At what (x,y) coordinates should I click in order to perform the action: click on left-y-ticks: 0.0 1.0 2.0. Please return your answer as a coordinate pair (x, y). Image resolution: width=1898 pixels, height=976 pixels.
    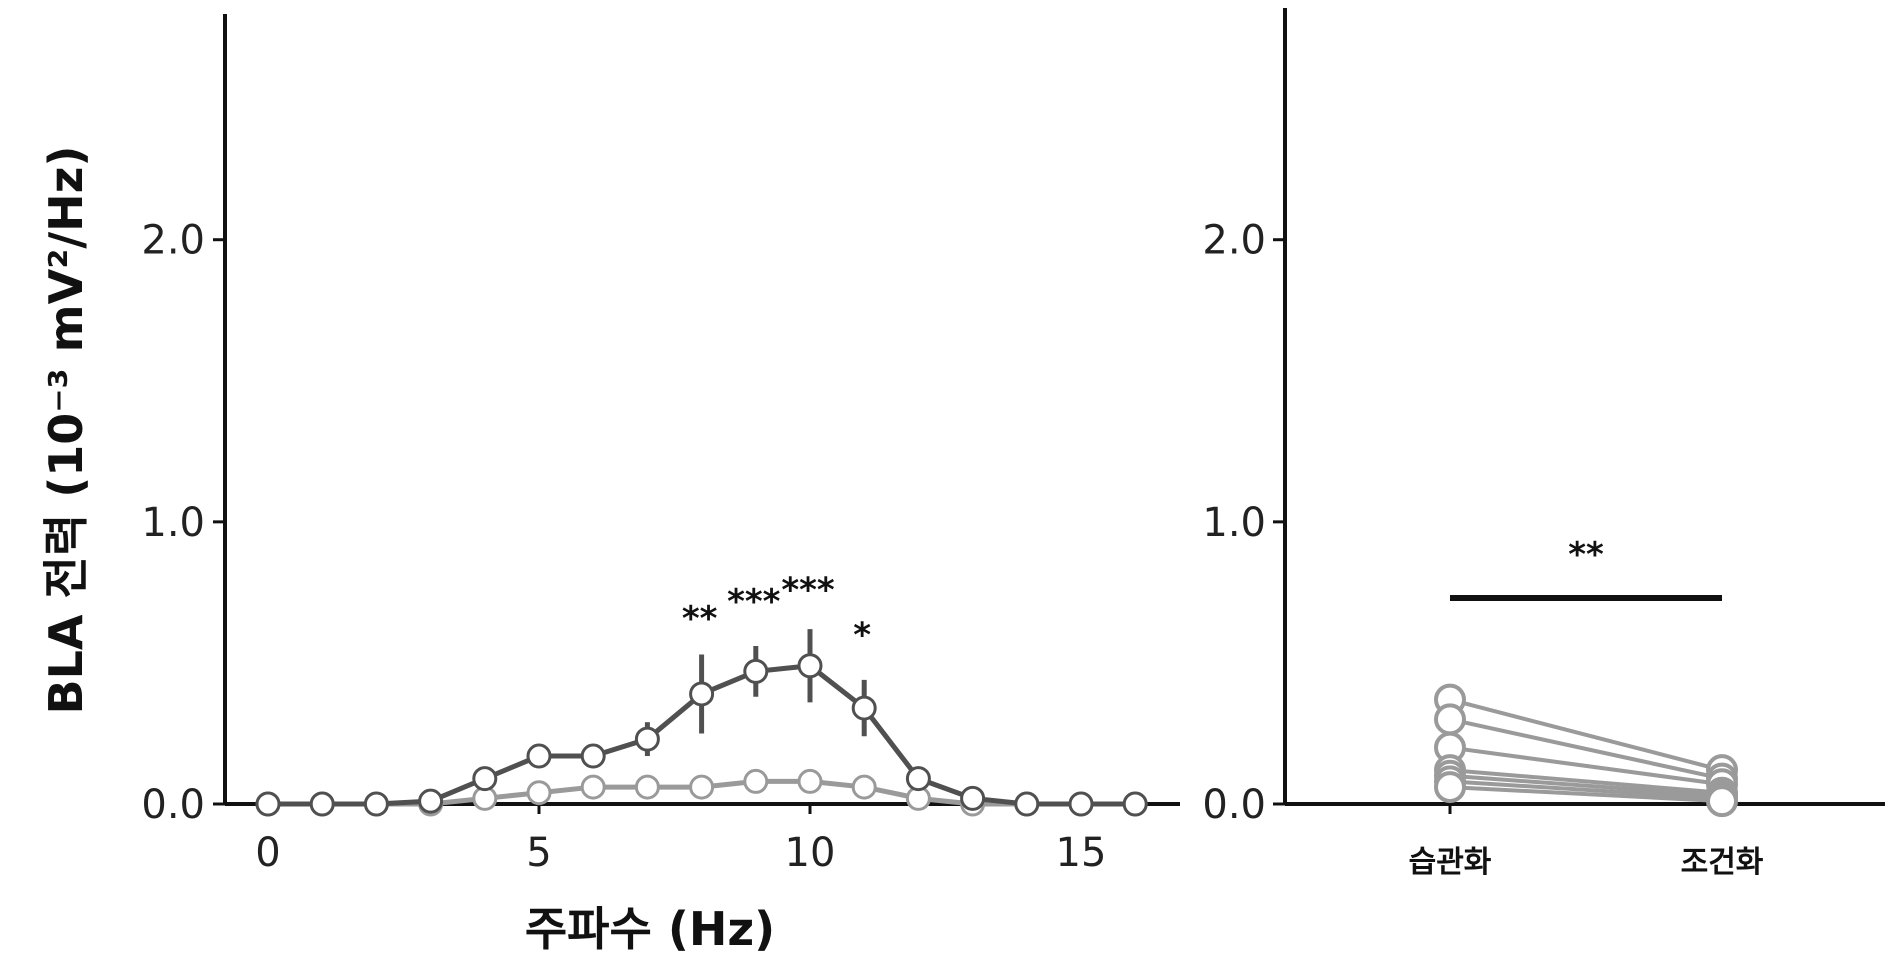
    Looking at the image, I should click on (183, 523).